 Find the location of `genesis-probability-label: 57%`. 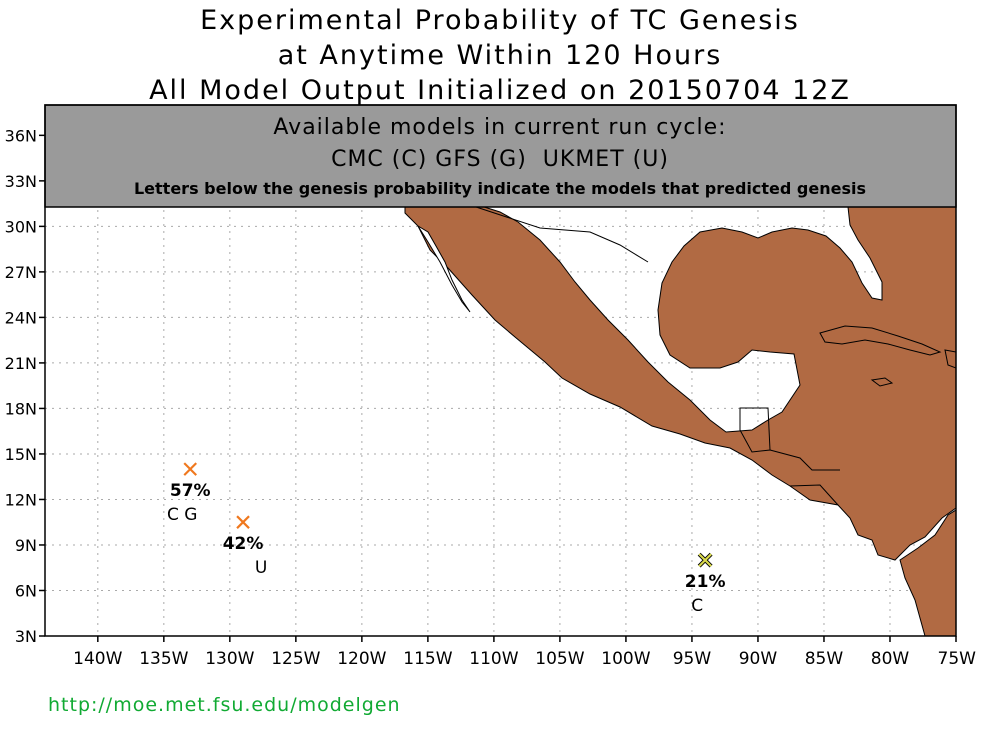

genesis-probability-label: 57% is located at coordinates (190, 491).